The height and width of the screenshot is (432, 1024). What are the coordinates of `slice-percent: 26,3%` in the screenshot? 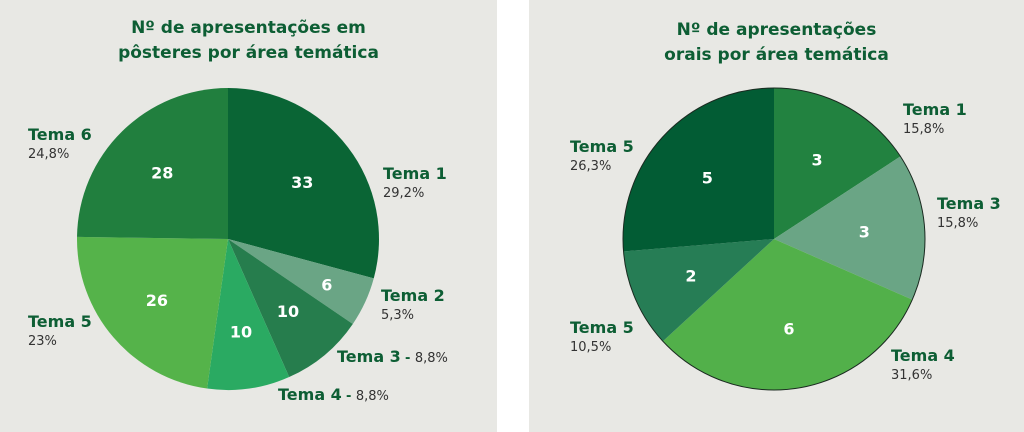 It's located at (591, 166).